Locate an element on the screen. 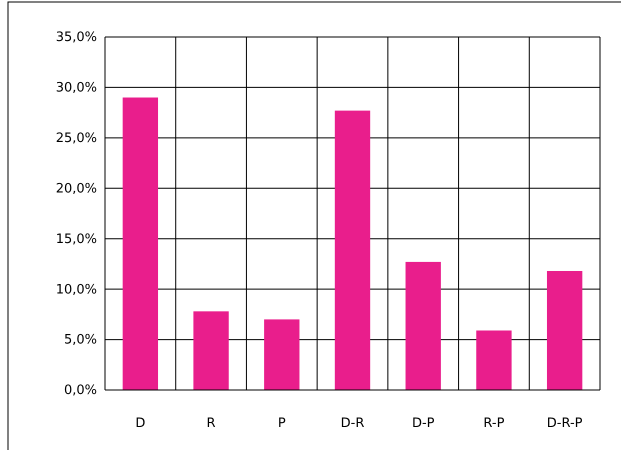  y-tick-label: 20,0% is located at coordinates (76, 188).